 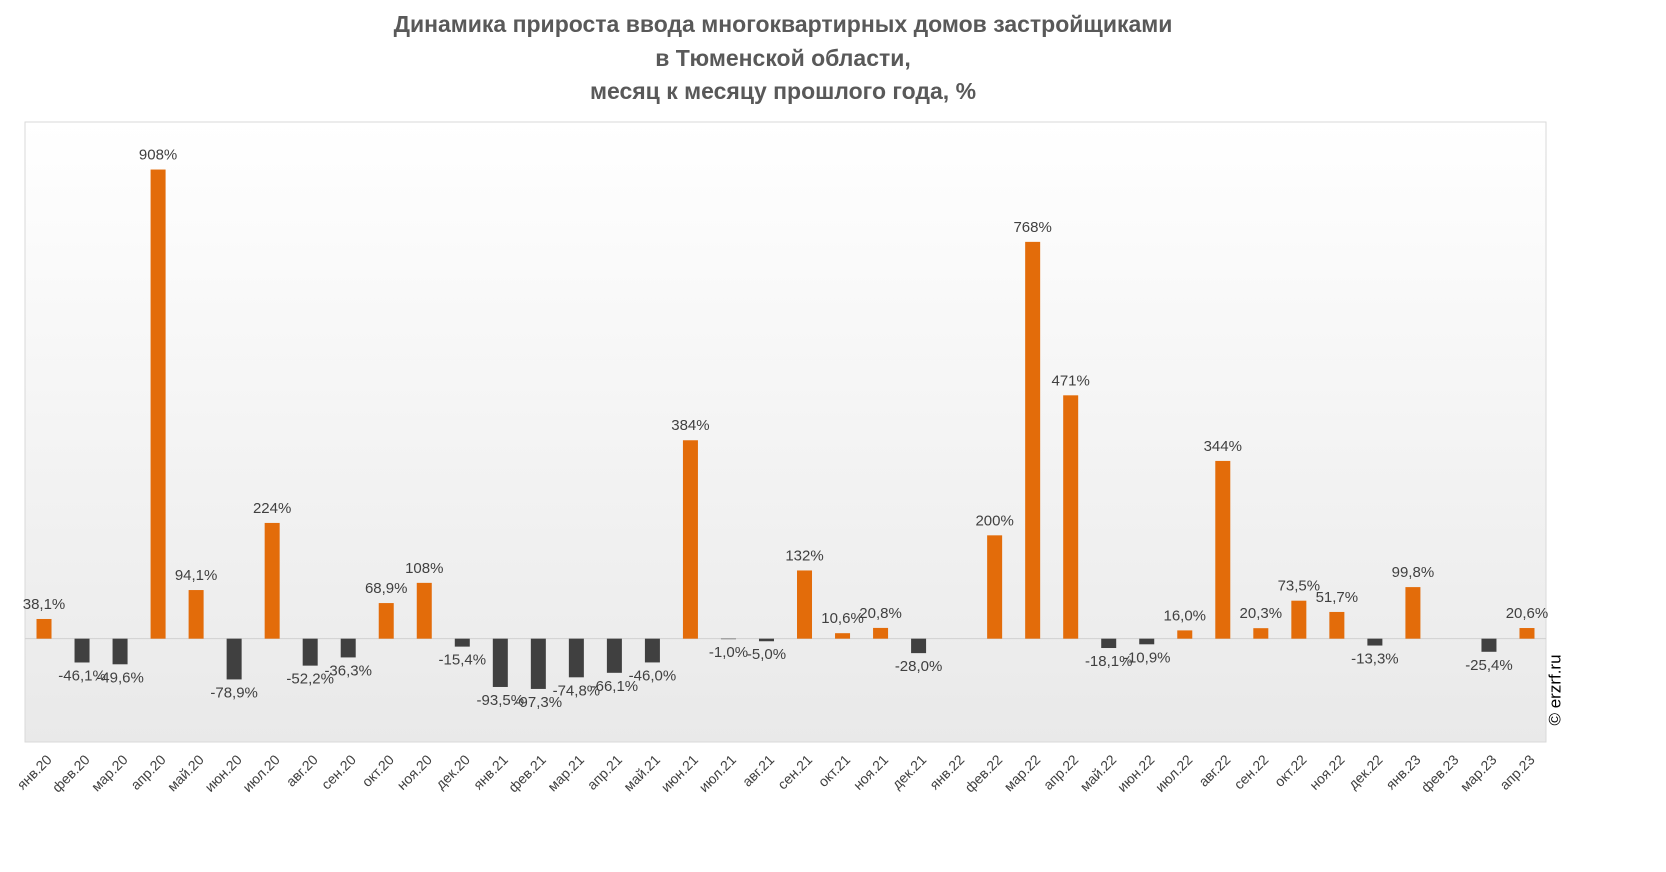 I want to click on value-label: 224%, so click(x=272, y=508).